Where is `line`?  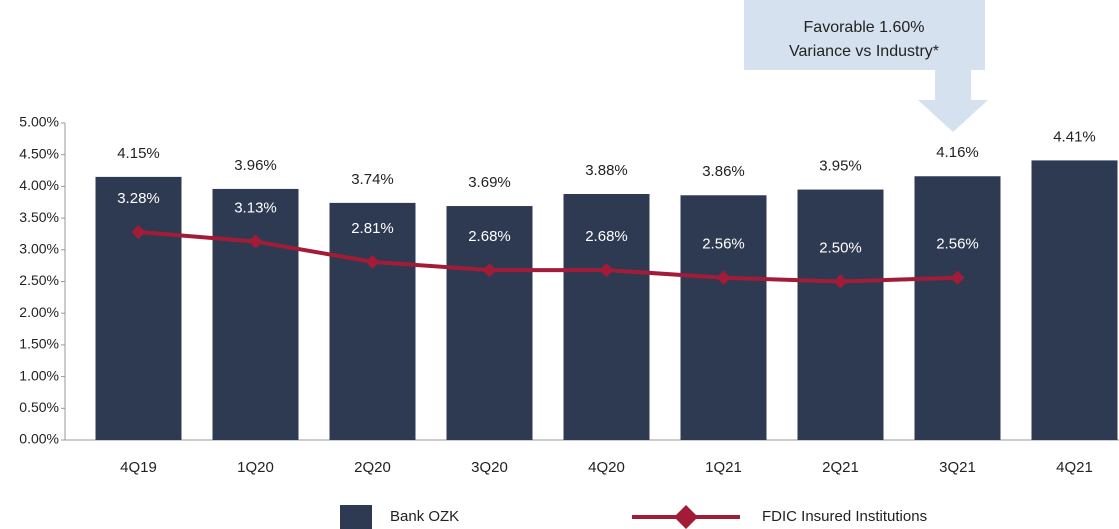
line is located at coordinates (548, 257).